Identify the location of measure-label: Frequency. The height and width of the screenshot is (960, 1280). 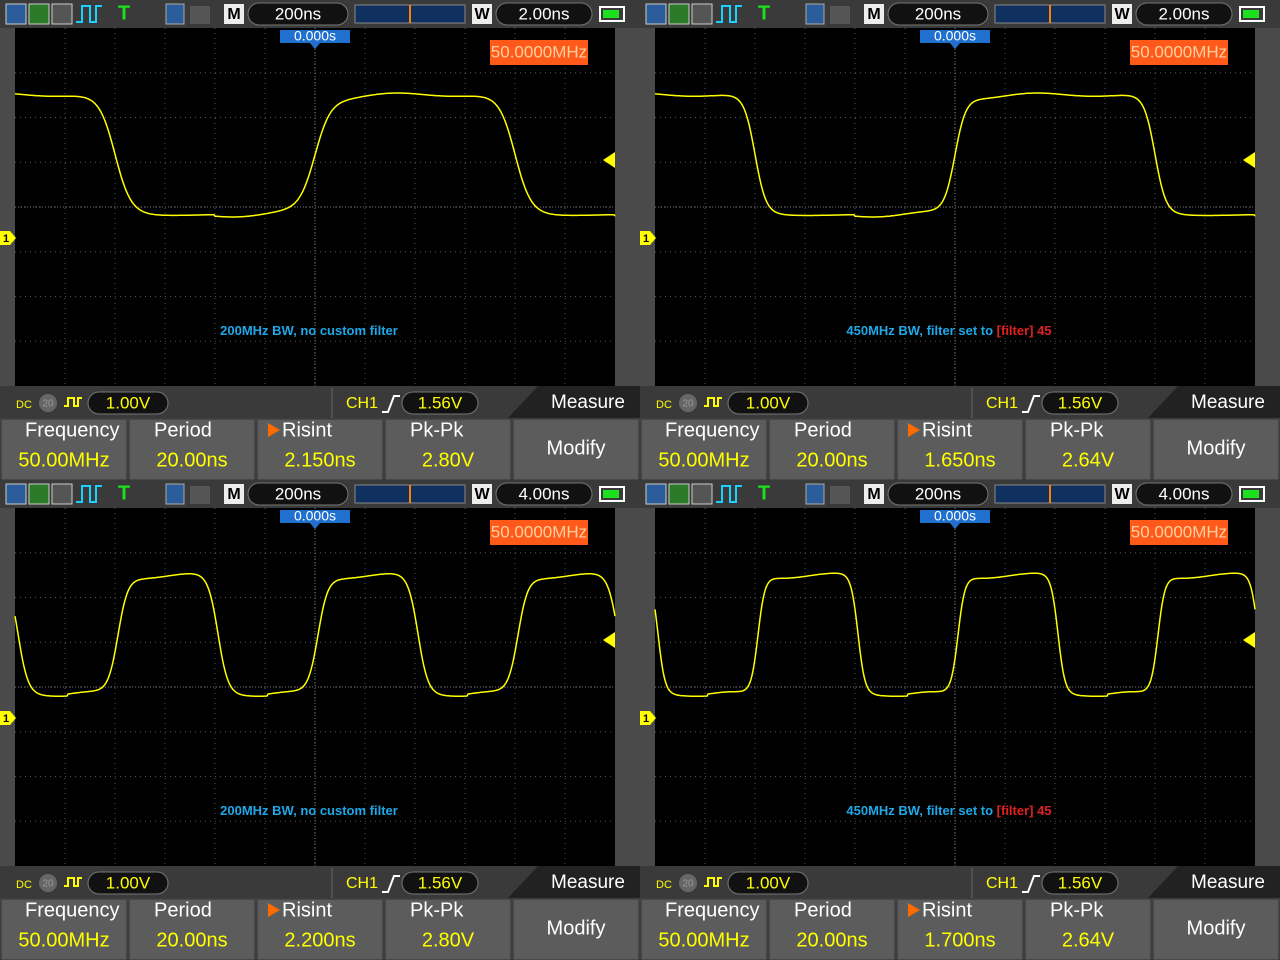
(72, 430).